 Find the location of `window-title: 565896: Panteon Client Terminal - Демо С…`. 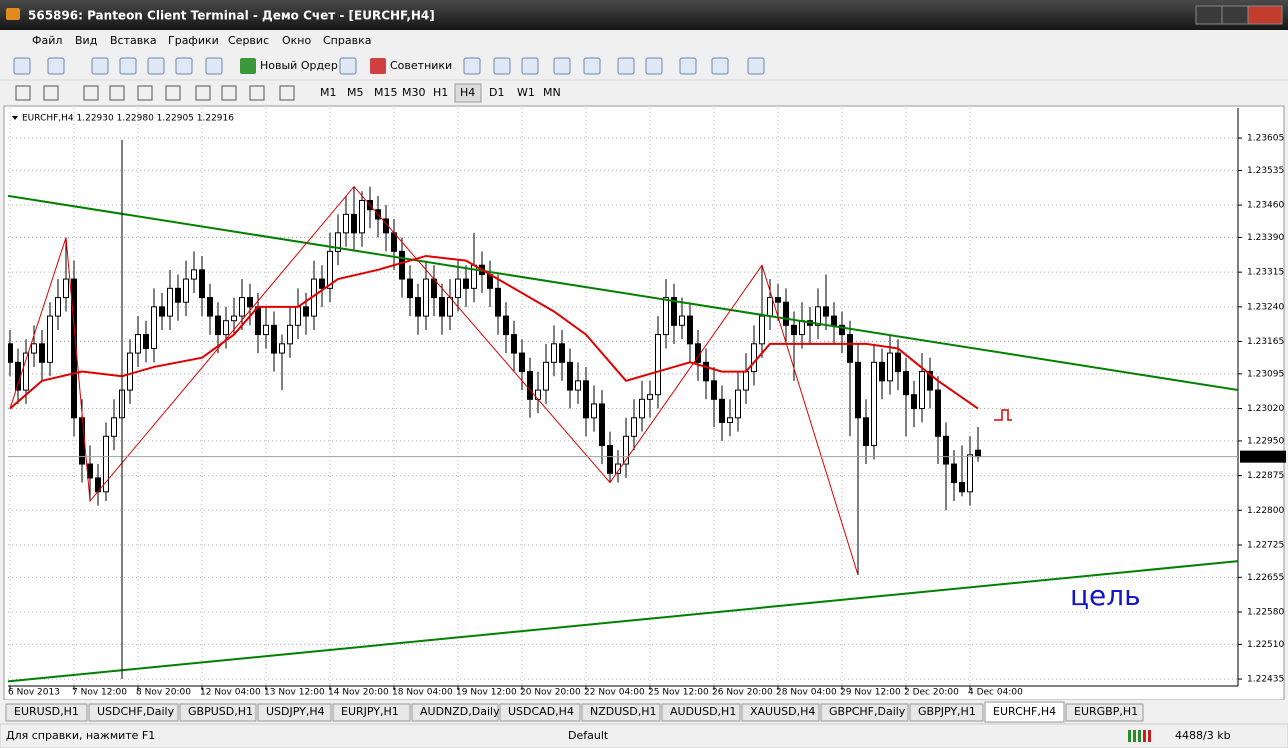

window-title: 565896: Panteon Client Terminal - Демо С… is located at coordinates (231, 16).